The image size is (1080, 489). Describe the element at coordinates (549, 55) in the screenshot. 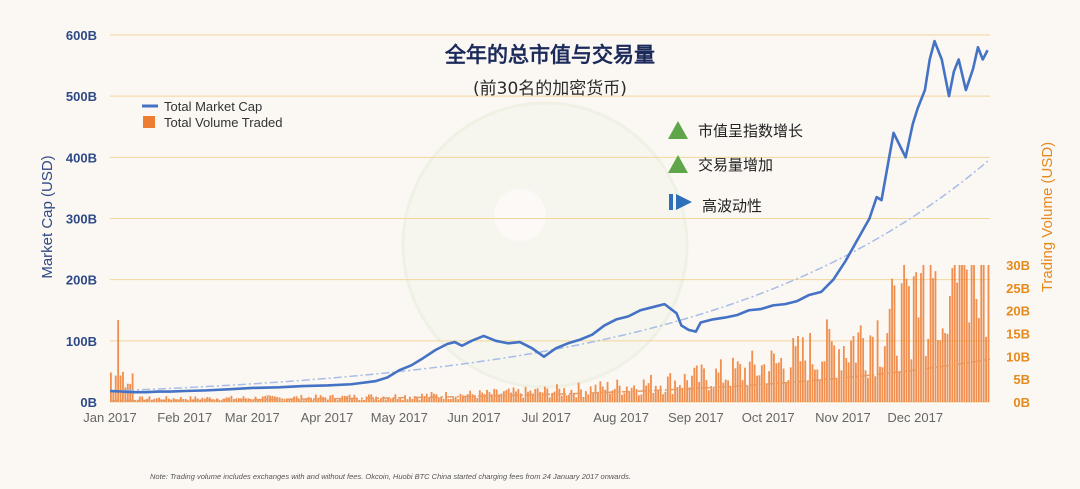

I see `chart-title: 全年的总市值与交易量` at that location.